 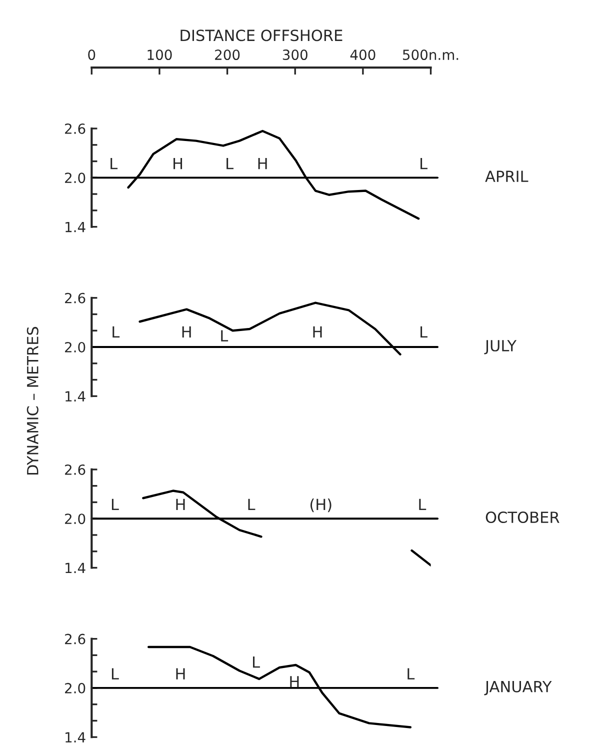 What do you see at coordinates (92, 55) in the screenshot?
I see `x-tick-label: 0` at bounding box center [92, 55].